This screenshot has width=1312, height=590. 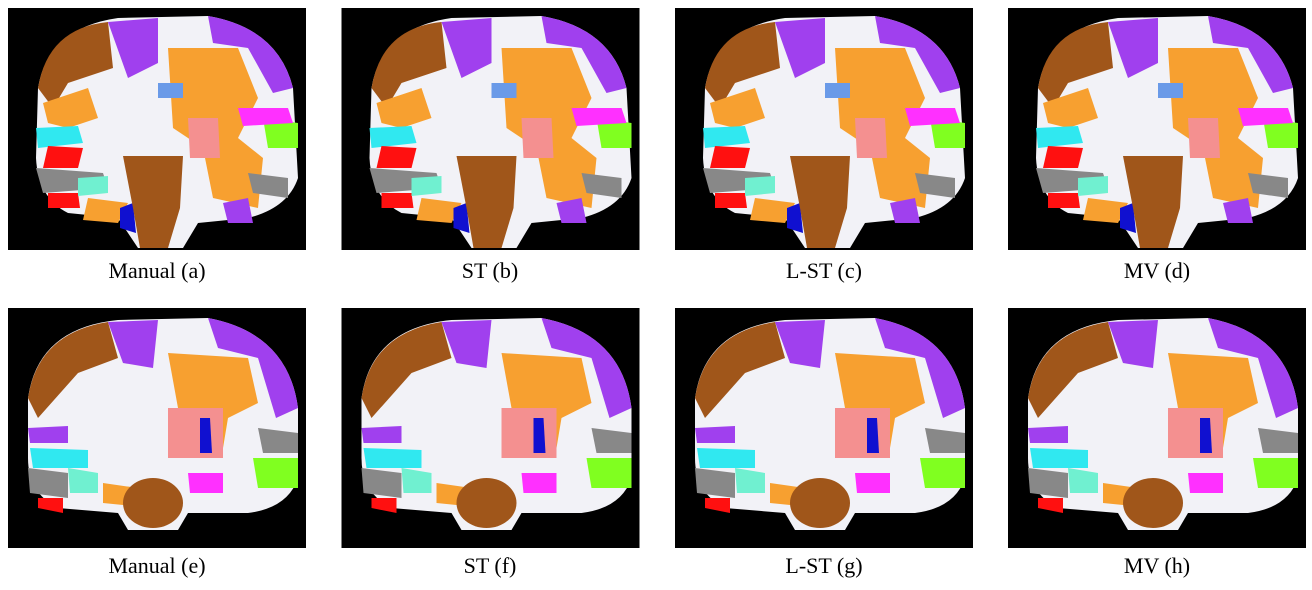 I want to click on caption: MV (h), so click(x=1157, y=565).